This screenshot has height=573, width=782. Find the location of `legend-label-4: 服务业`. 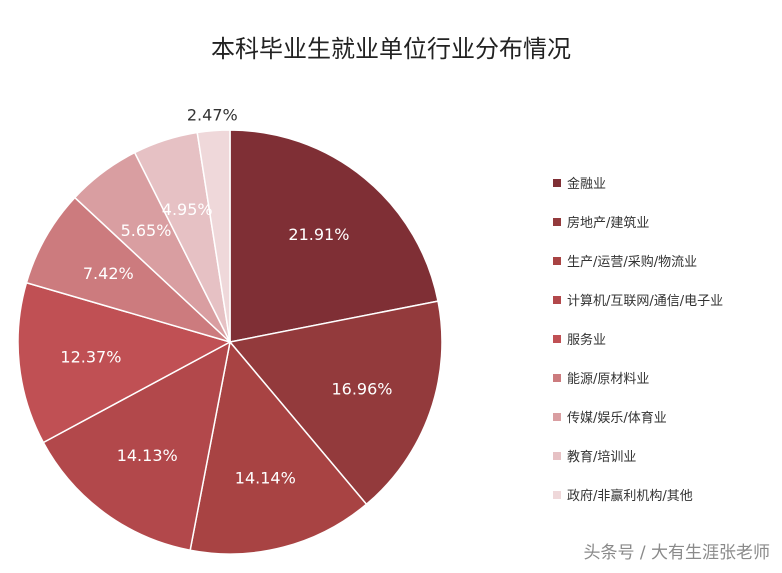

legend-label-4: 服务业 is located at coordinates (586, 340).